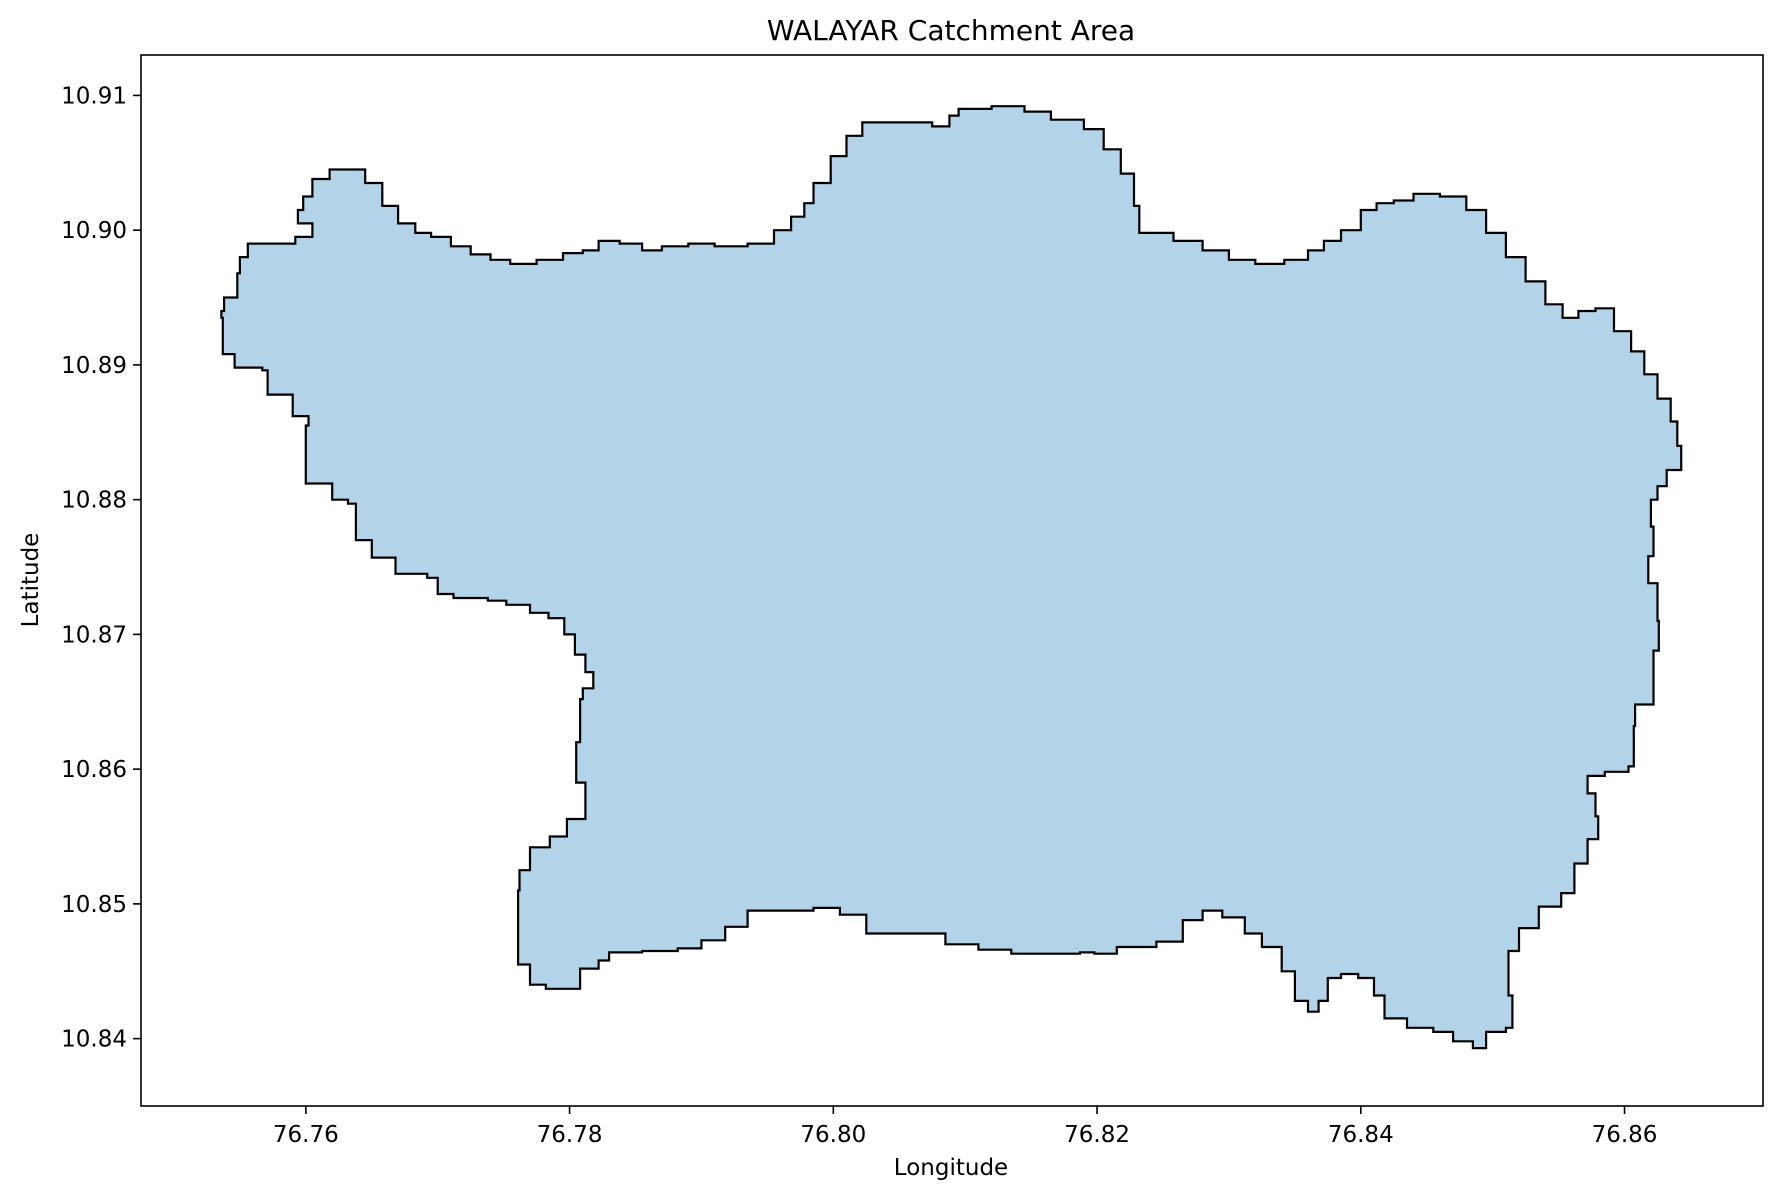  What do you see at coordinates (94, 231) in the screenshot?
I see `y-tick-label: 10.90` at bounding box center [94, 231].